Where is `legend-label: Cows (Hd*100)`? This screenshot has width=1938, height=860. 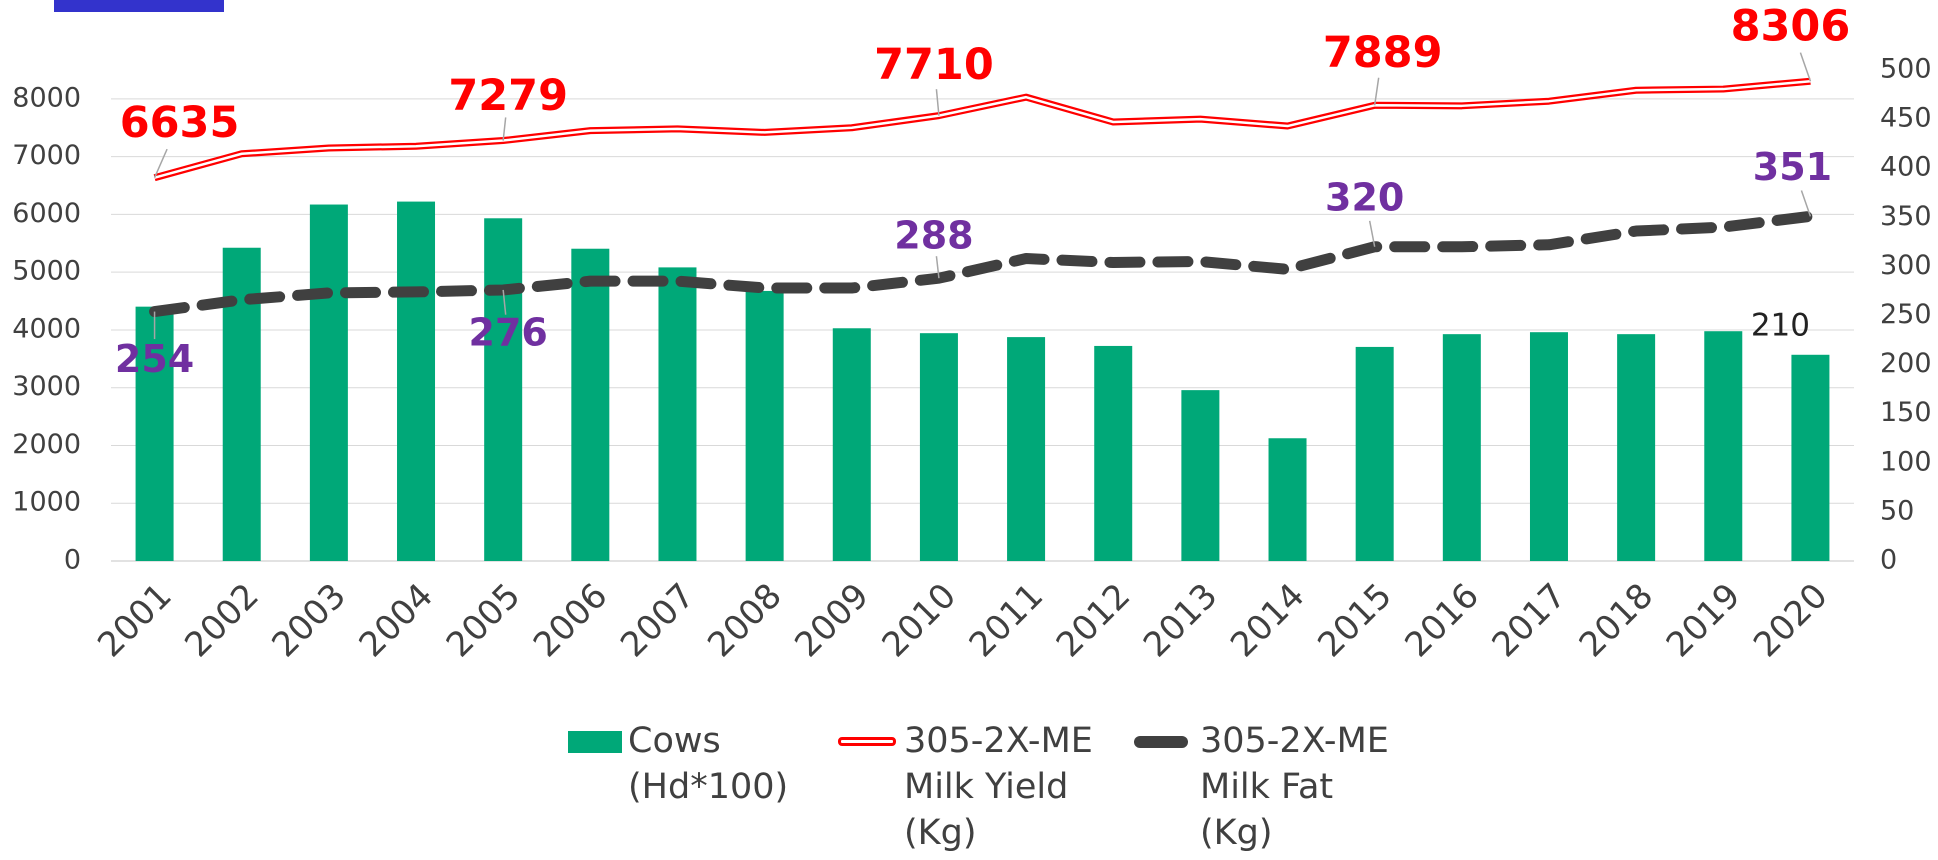 legend-label: Cows (Hd*100) is located at coordinates (708, 764).